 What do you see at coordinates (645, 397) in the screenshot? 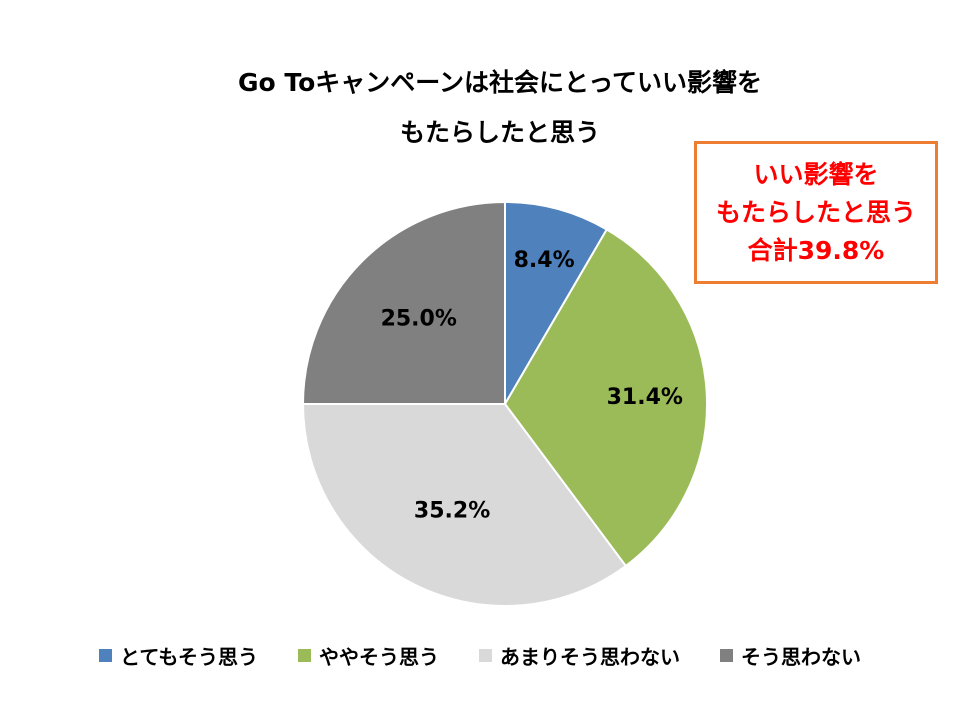
I see `slice-data-label-2: 31.4%` at bounding box center [645, 397].